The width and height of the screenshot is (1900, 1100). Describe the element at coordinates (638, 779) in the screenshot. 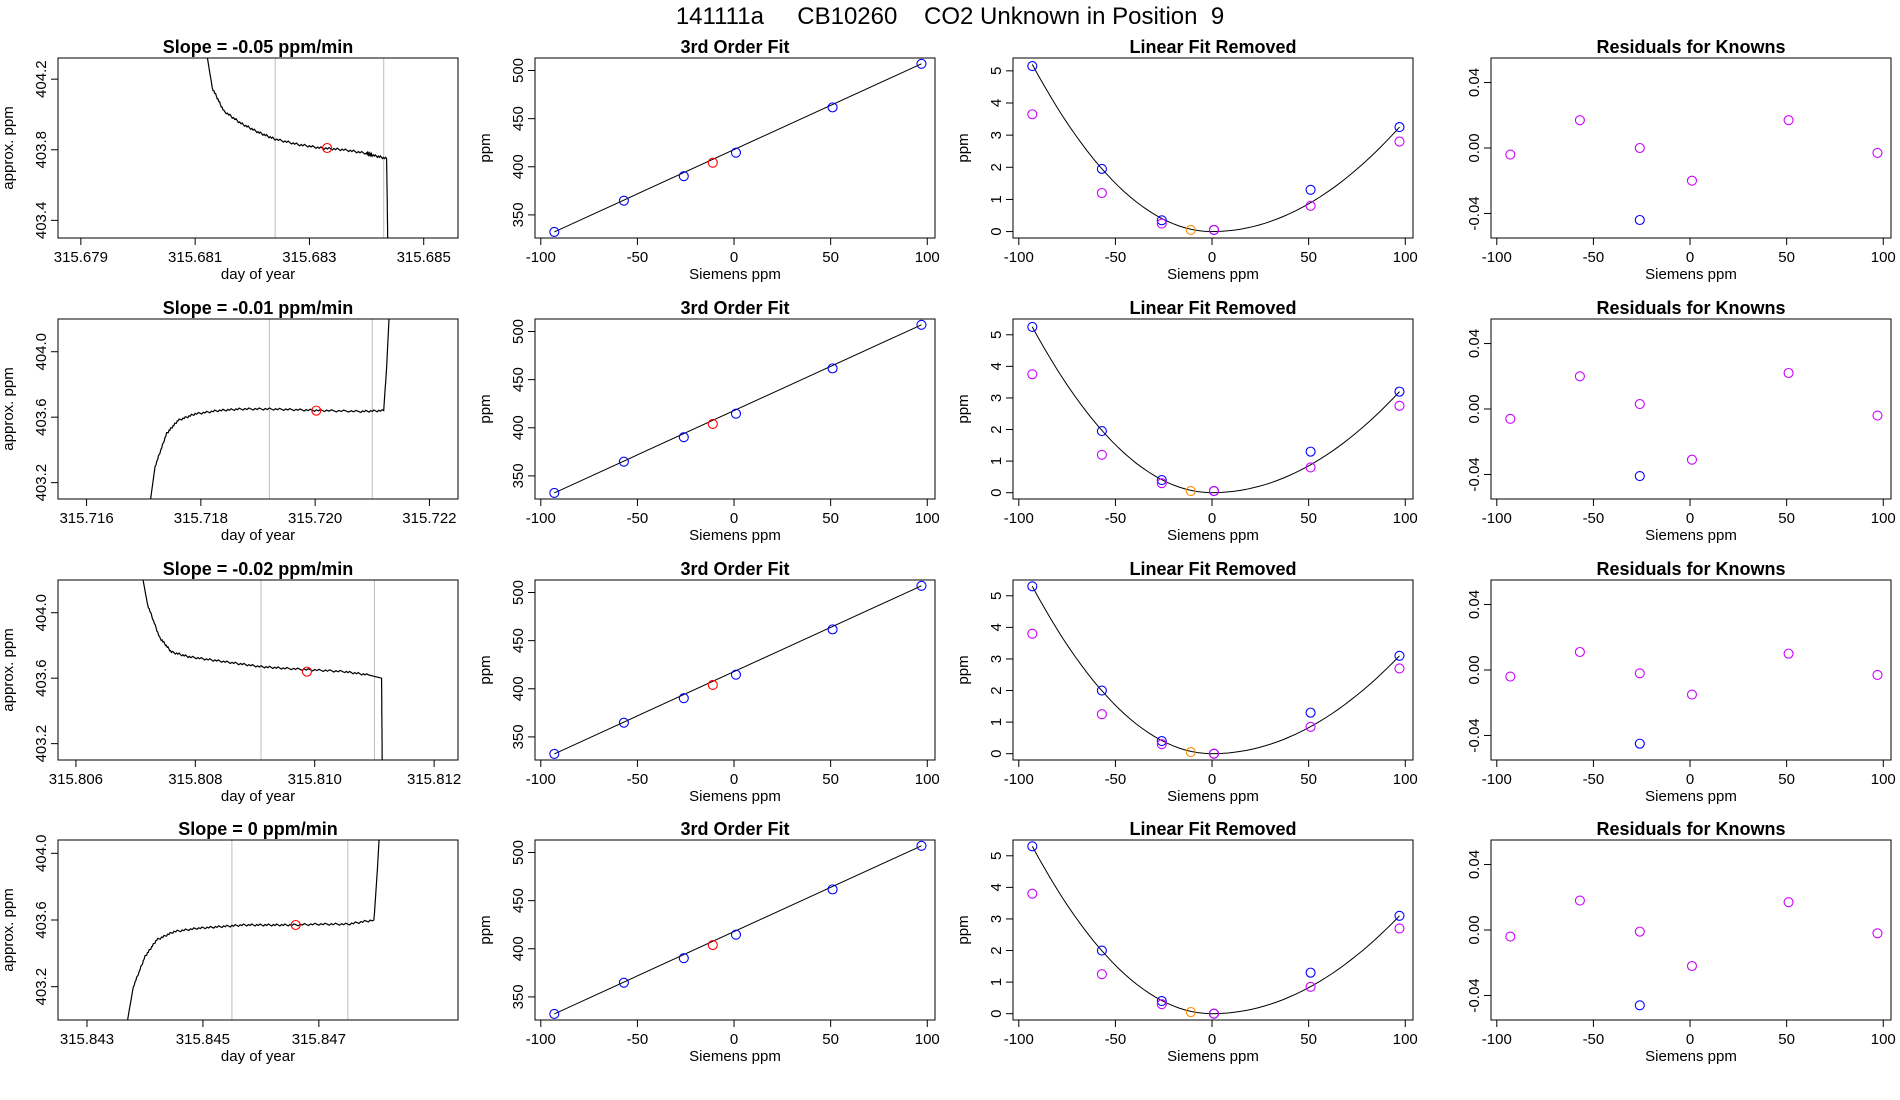

I see `x-tick-label: -50` at that location.